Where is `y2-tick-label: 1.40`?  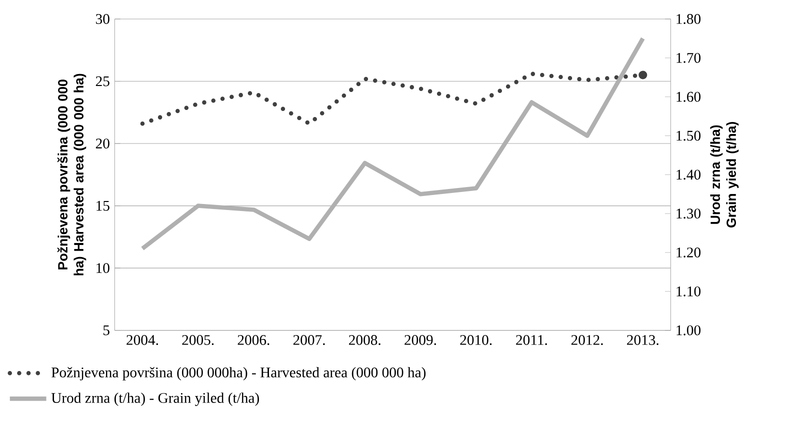 y2-tick-label: 1.40 is located at coordinates (688, 175).